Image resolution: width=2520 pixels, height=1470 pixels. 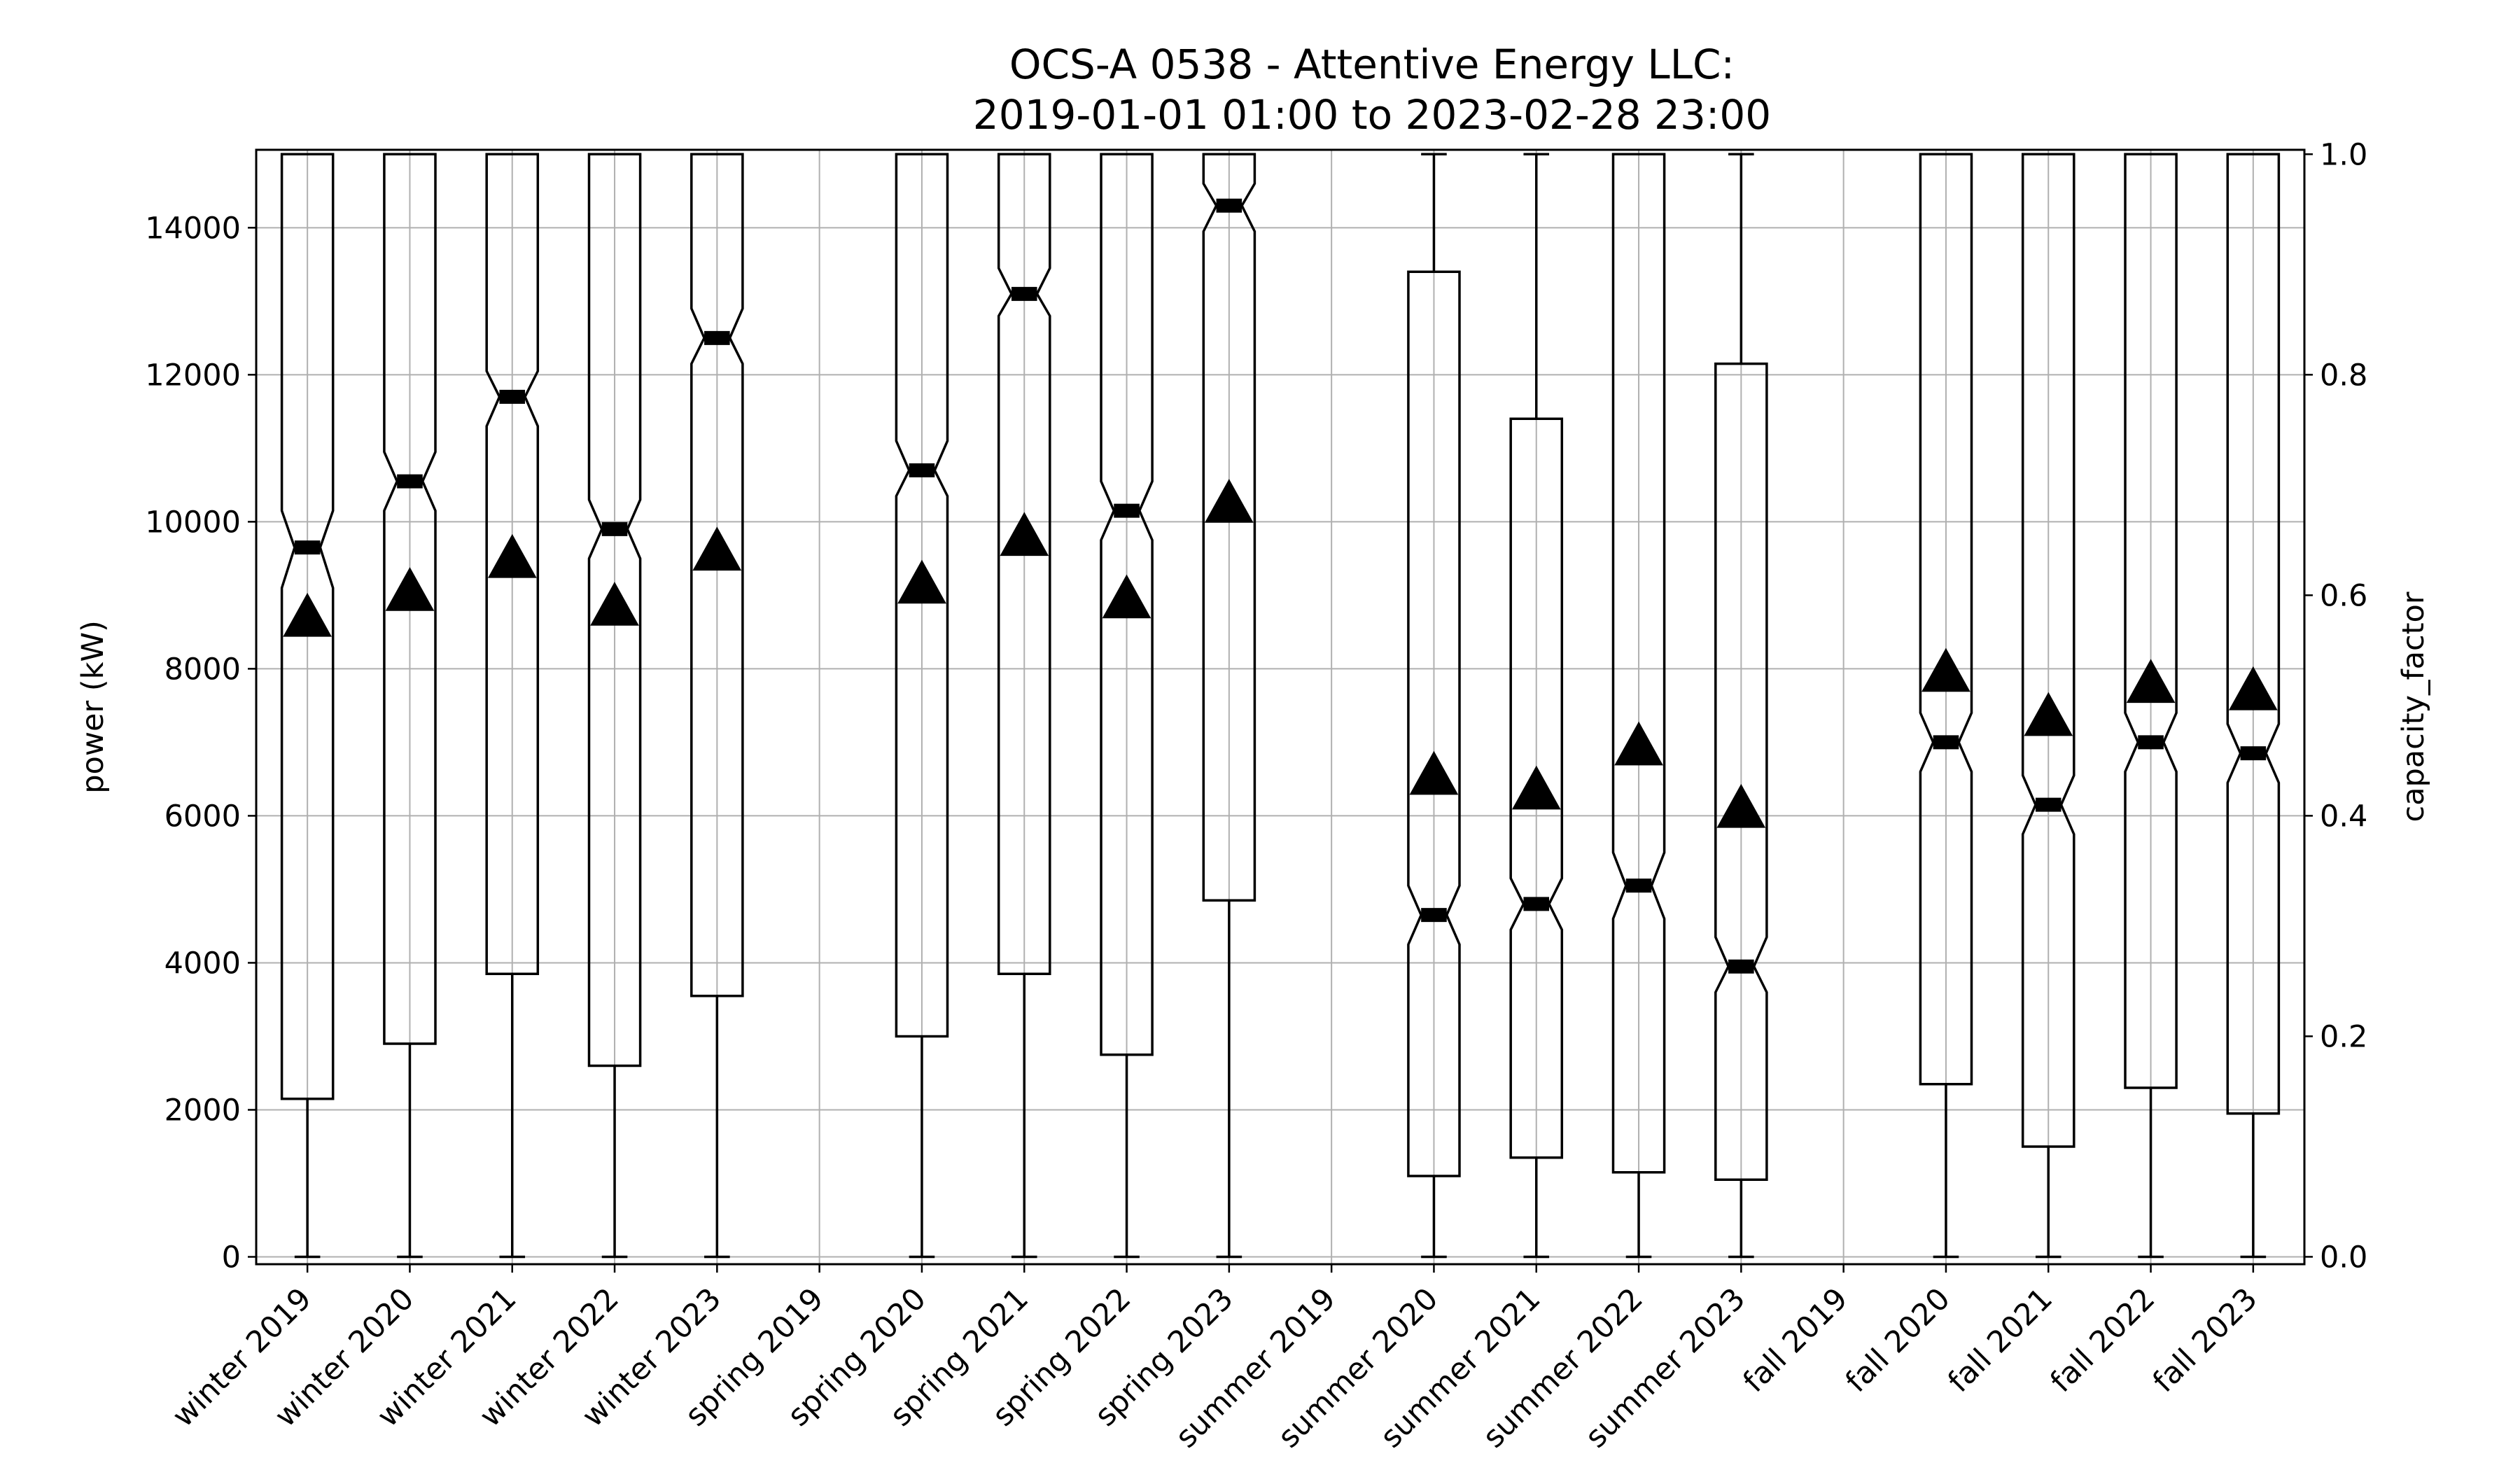 What do you see at coordinates (2343, 816) in the screenshot?
I see `y2-tick-label: 0.4` at bounding box center [2343, 816].